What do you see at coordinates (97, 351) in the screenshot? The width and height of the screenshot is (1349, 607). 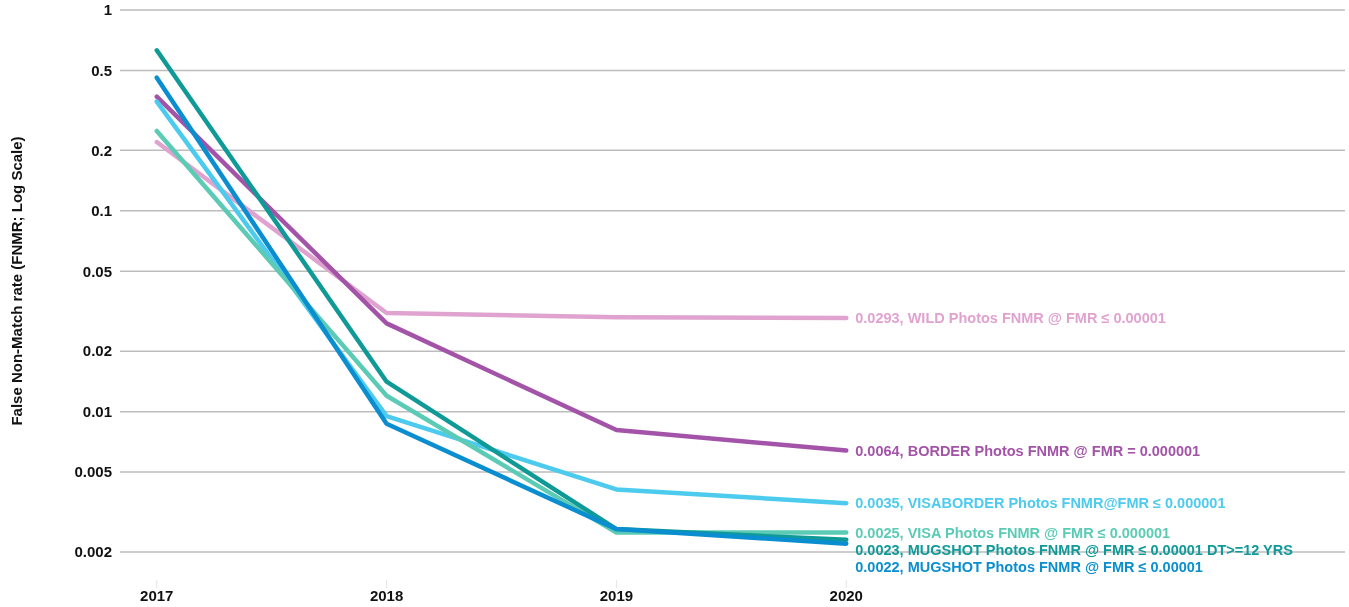 I see `y-tick-label: 0.02` at bounding box center [97, 351].